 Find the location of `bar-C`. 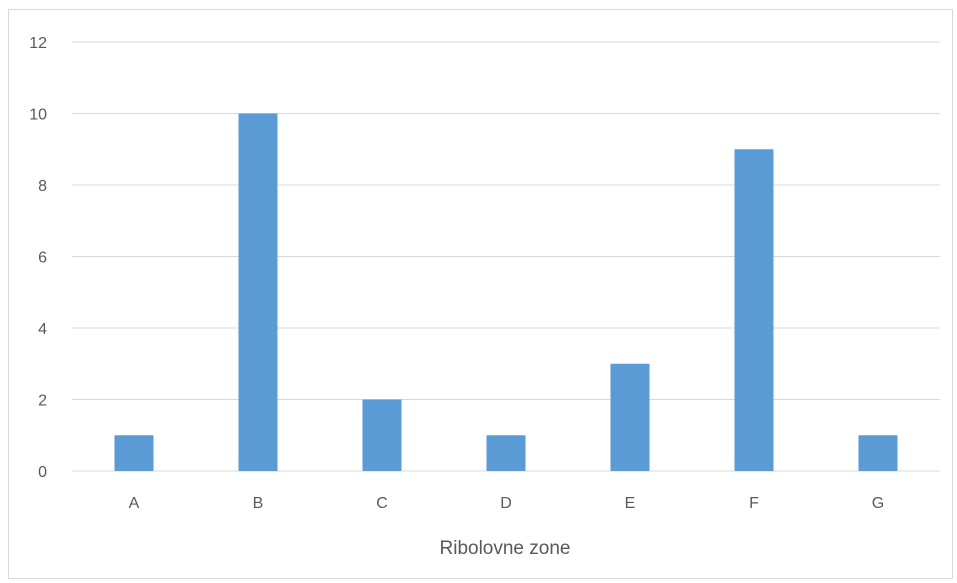

bar-C is located at coordinates (382, 435).